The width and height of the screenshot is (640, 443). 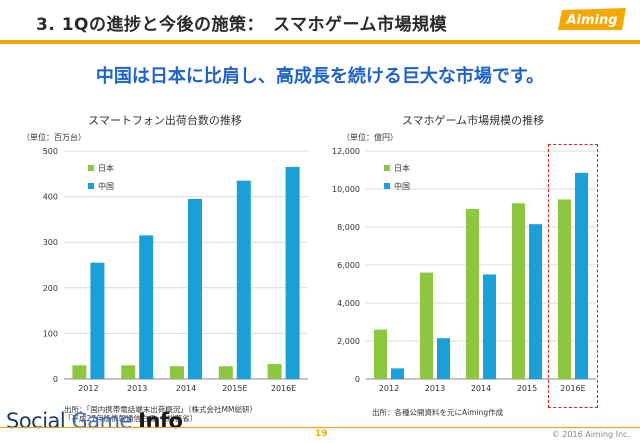 What do you see at coordinates (590, 434) in the screenshot?
I see `copyright: © 2016 Aiming Inc.` at bounding box center [590, 434].